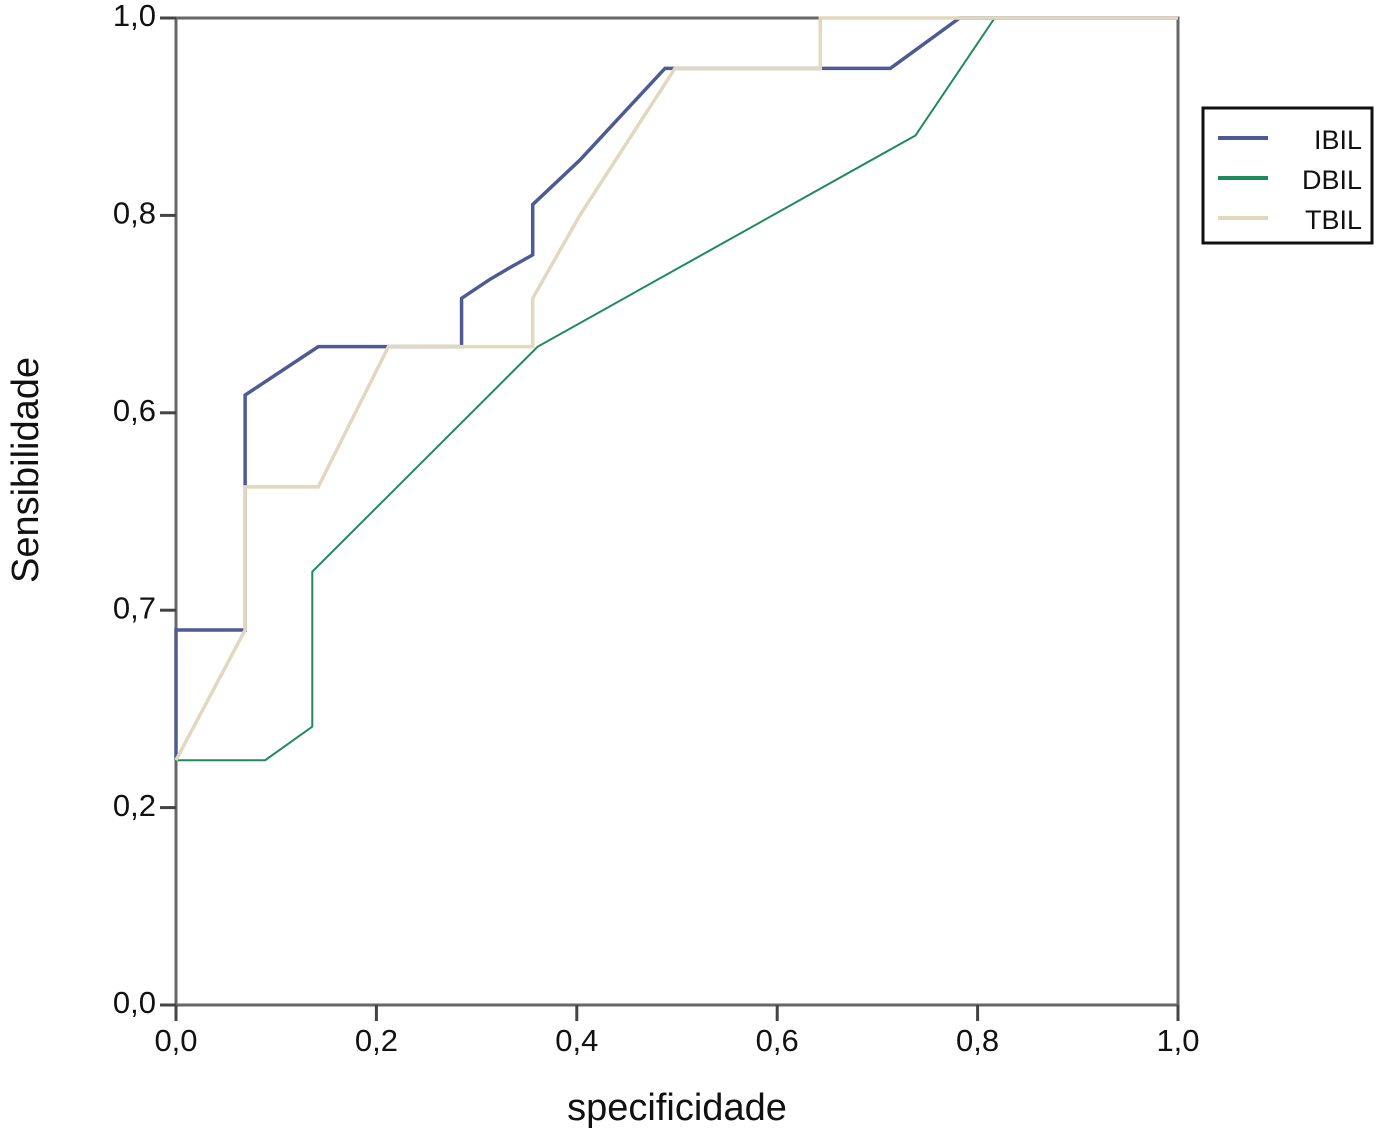  I want to click on legend-box, so click(1287, 175).